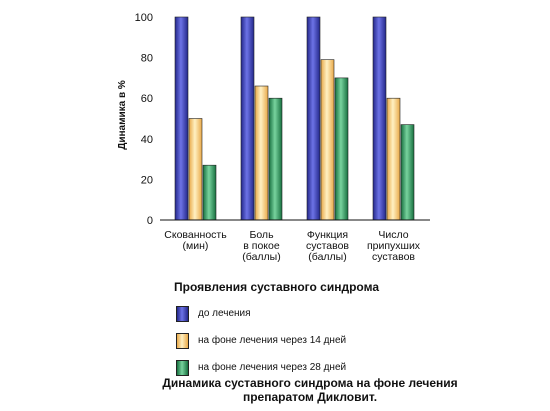  Describe the element at coordinates (122, 115) in the screenshot. I see `y-axis-label: Динамика в %` at that location.